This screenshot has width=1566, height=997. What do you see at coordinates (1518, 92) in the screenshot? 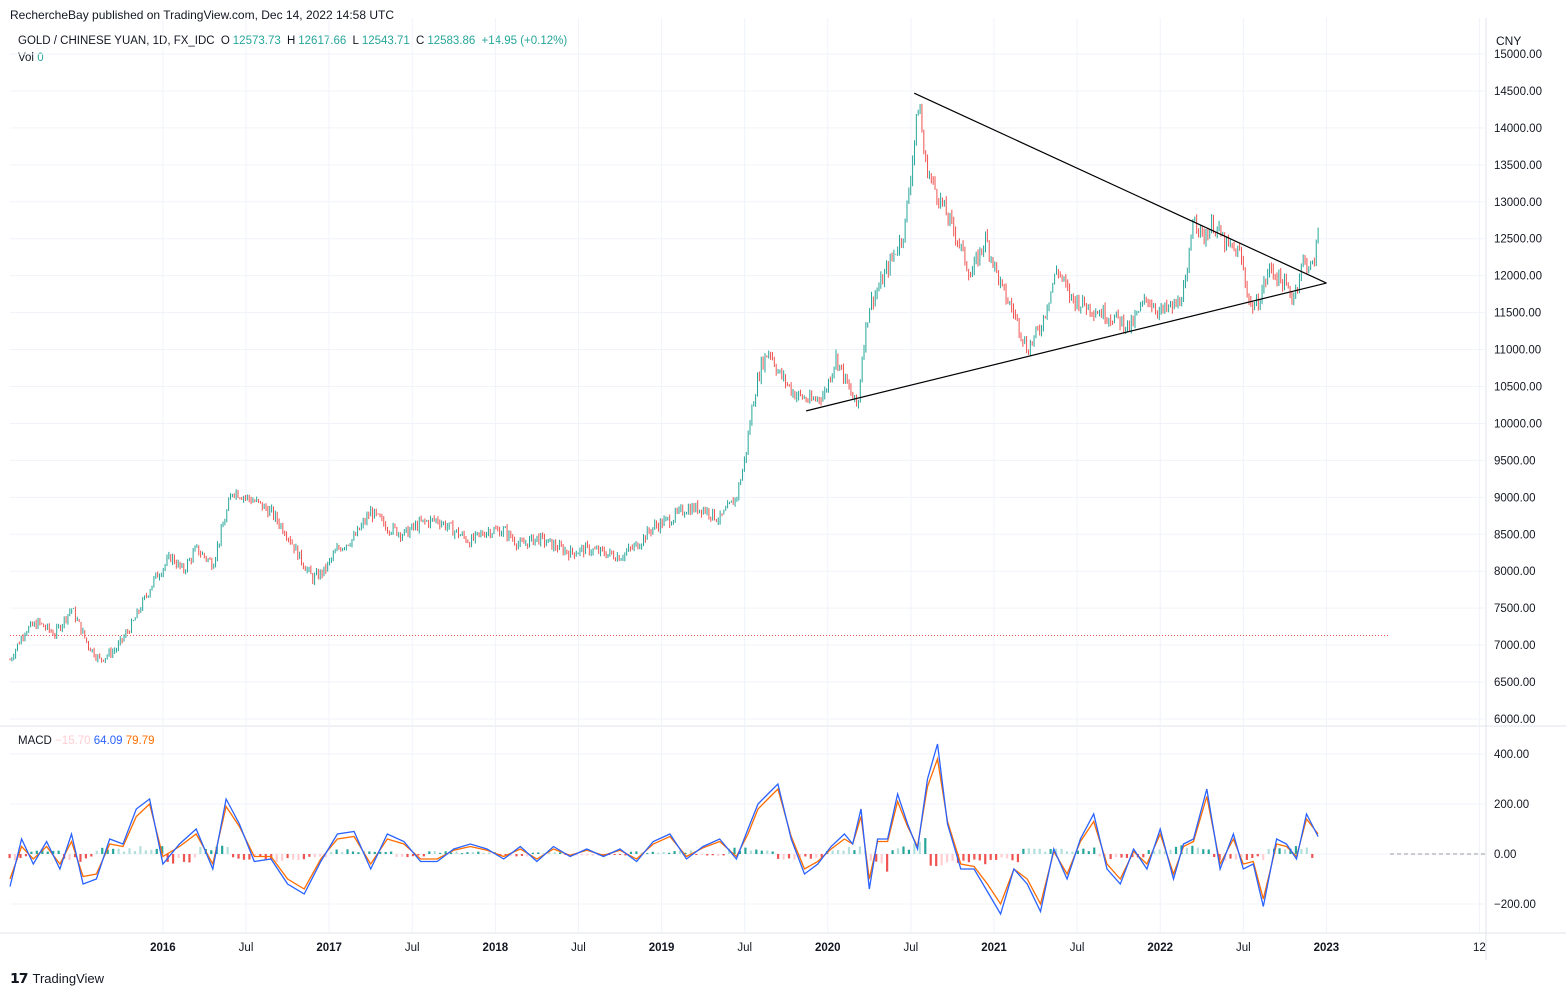
I see `price-tick-label: 14500.00` at bounding box center [1518, 92].